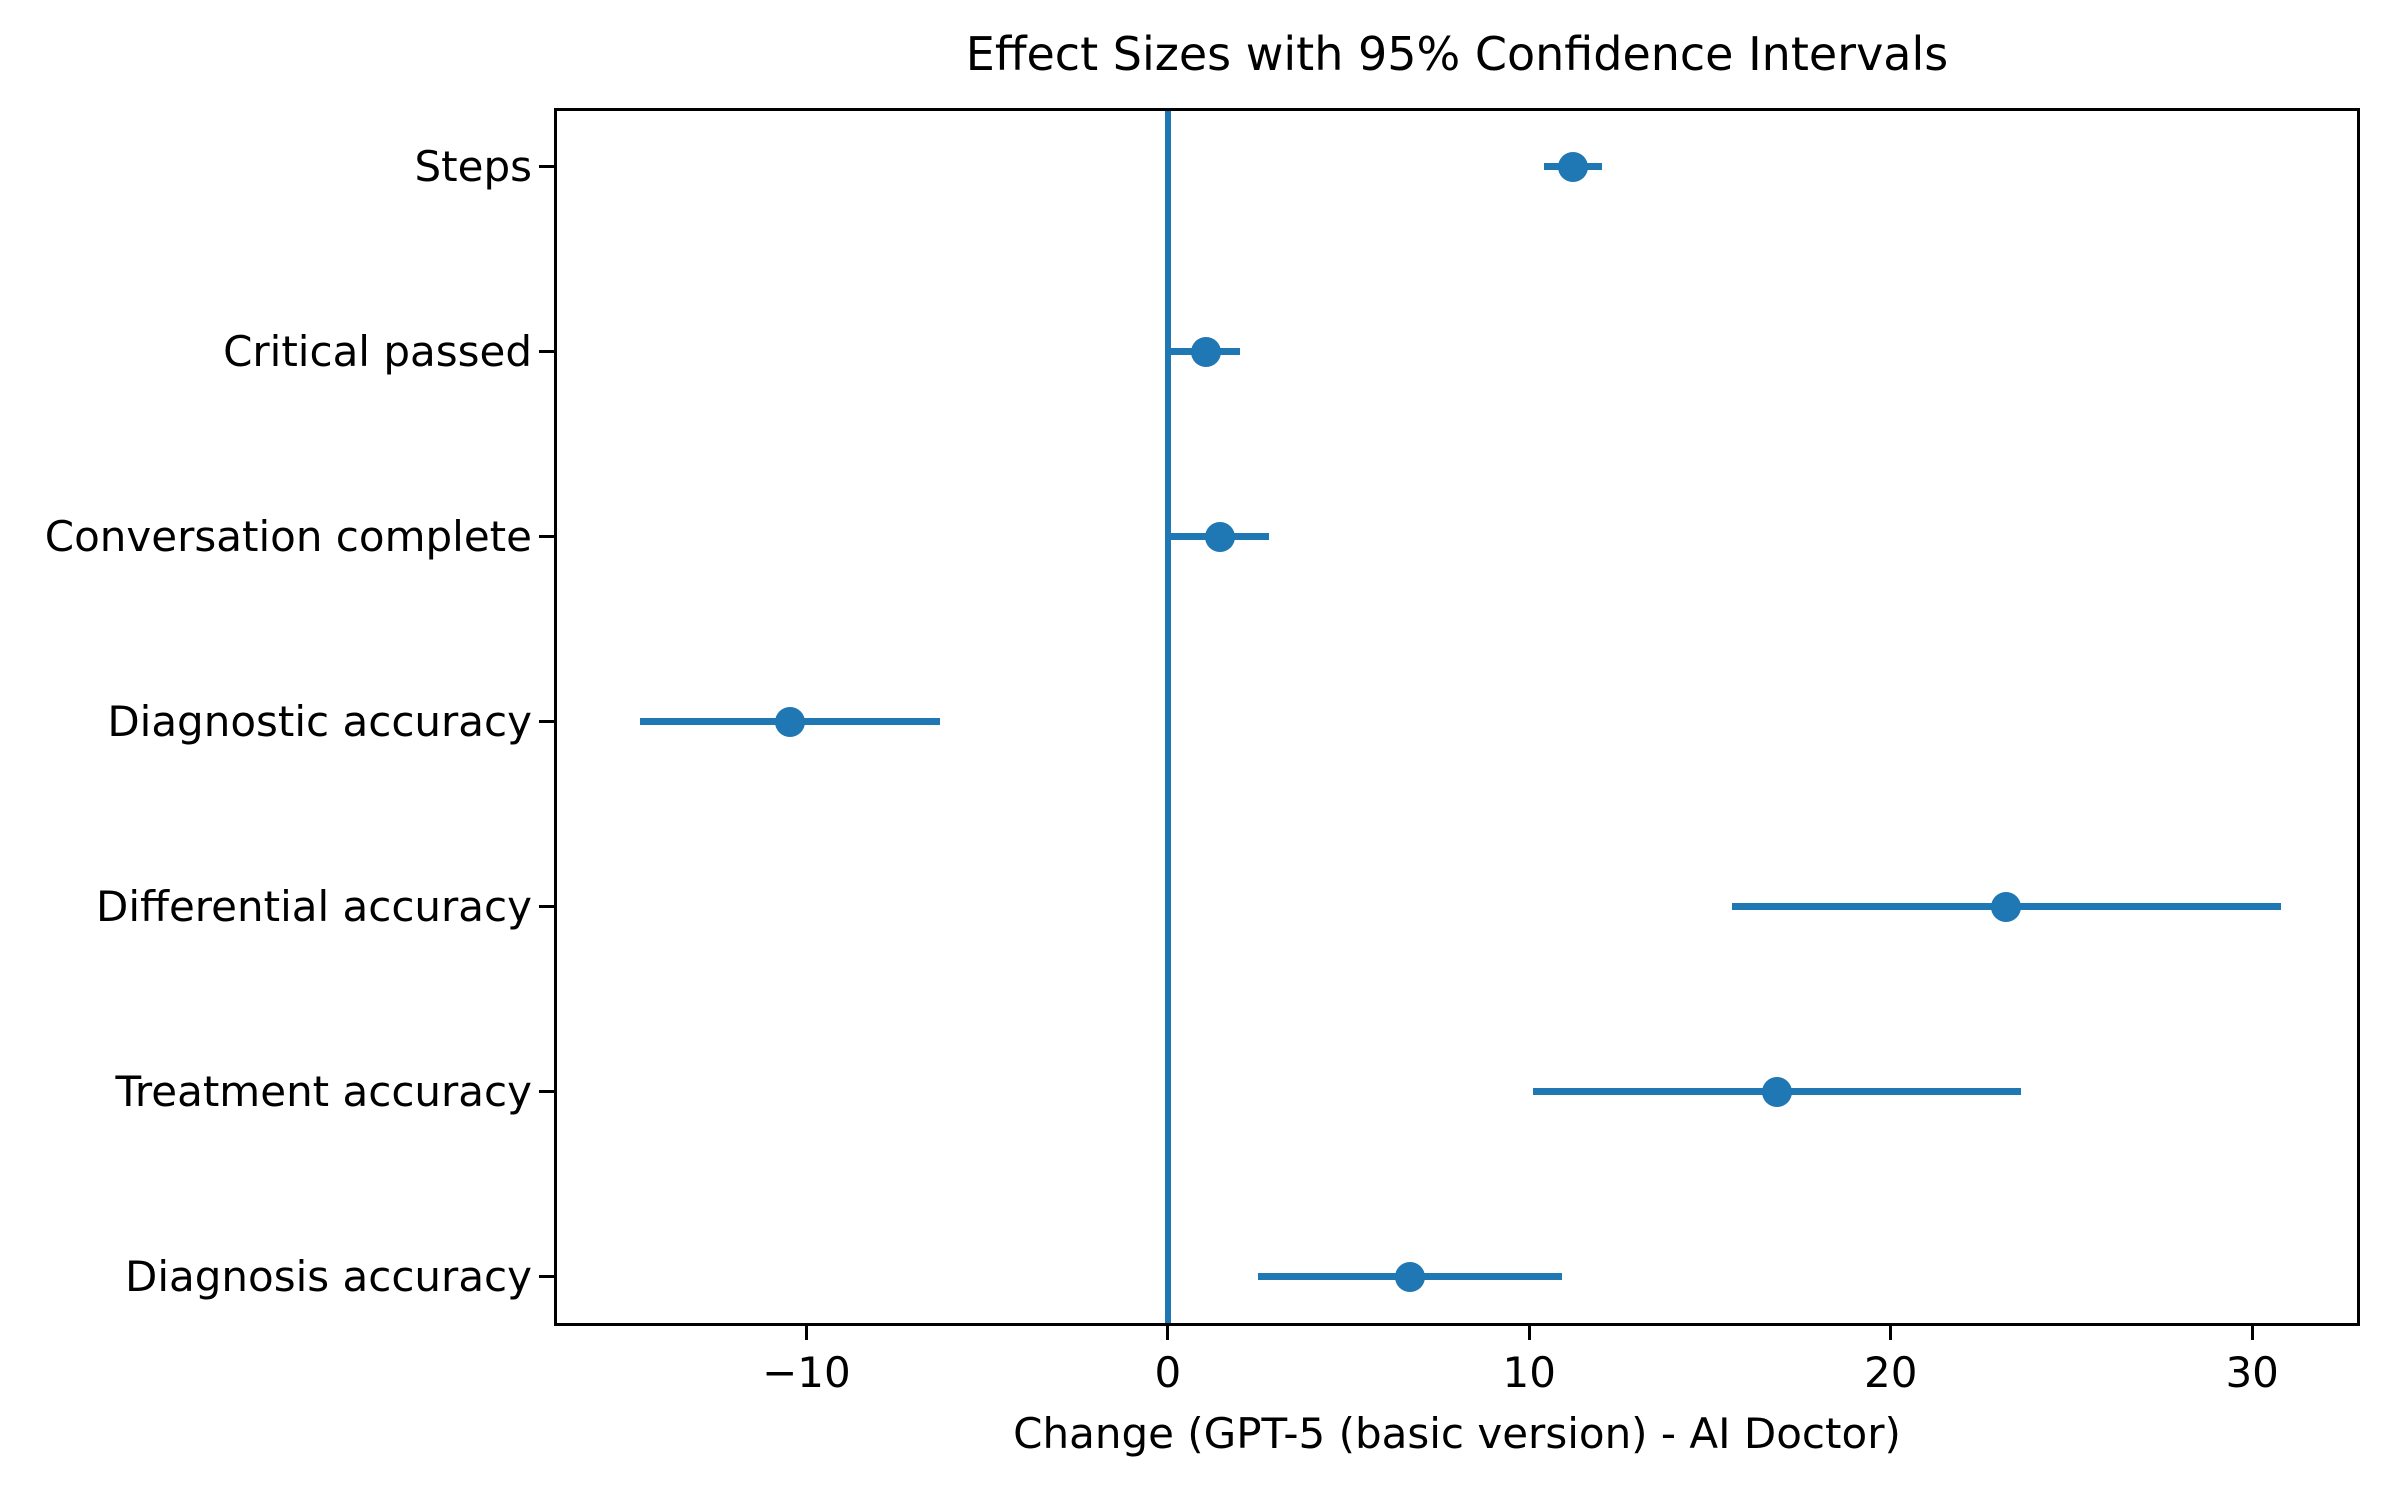  Describe the element at coordinates (473, 166) in the screenshot. I see `y-axis-label: Steps` at that location.